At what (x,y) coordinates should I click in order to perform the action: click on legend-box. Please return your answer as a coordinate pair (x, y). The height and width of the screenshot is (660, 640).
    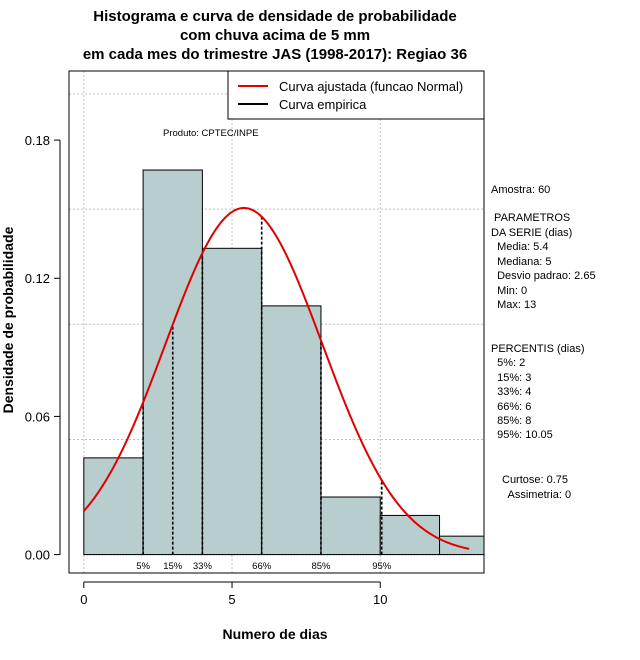
    Looking at the image, I should click on (356, 95).